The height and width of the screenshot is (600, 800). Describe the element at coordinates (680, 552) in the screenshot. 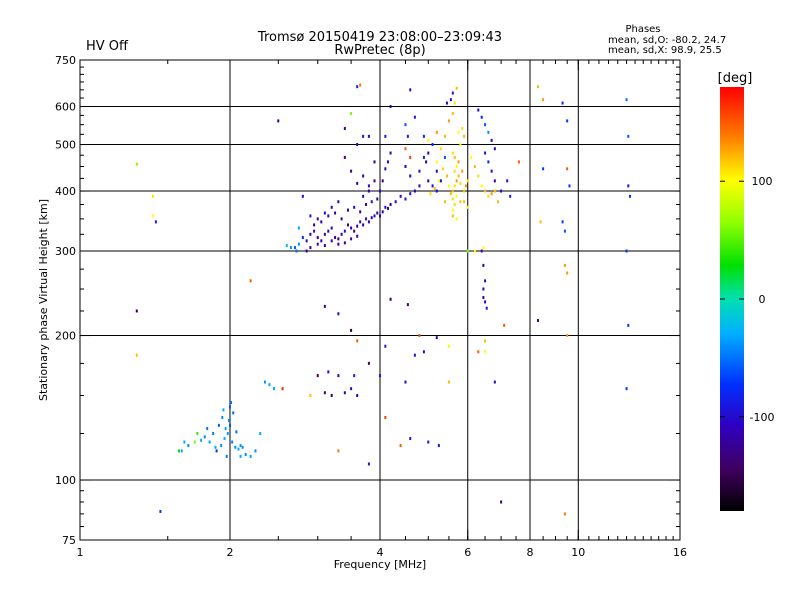

I see `x-tick-label: 16` at that location.